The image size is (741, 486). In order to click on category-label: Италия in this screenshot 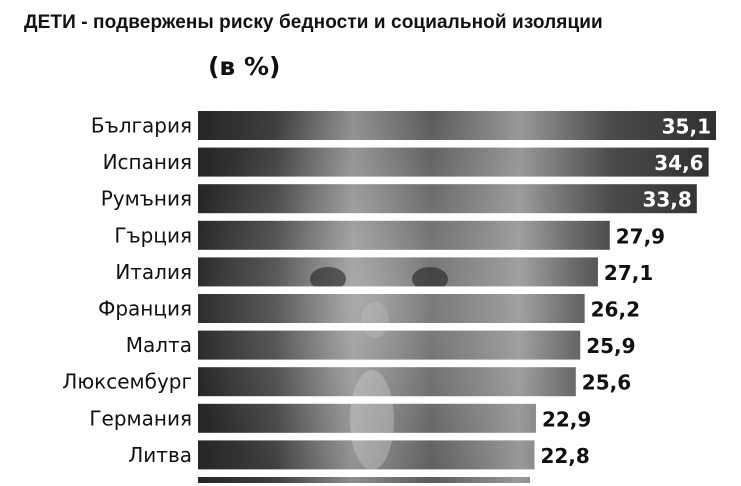, I will do `click(153, 272)`.